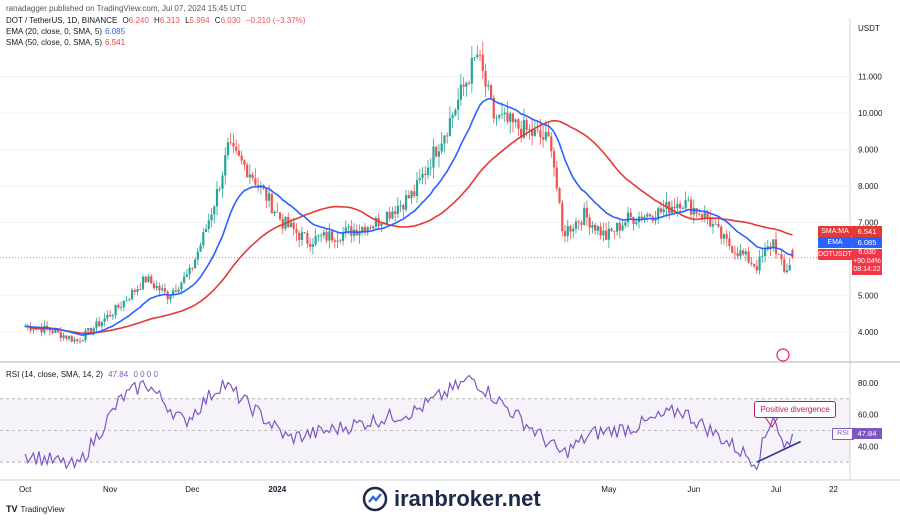 The image size is (900, 520). What do you see at coordinates (169, 20) in the screenshot?
I see `high-value: 6.313` at bounding box center [169, 20].